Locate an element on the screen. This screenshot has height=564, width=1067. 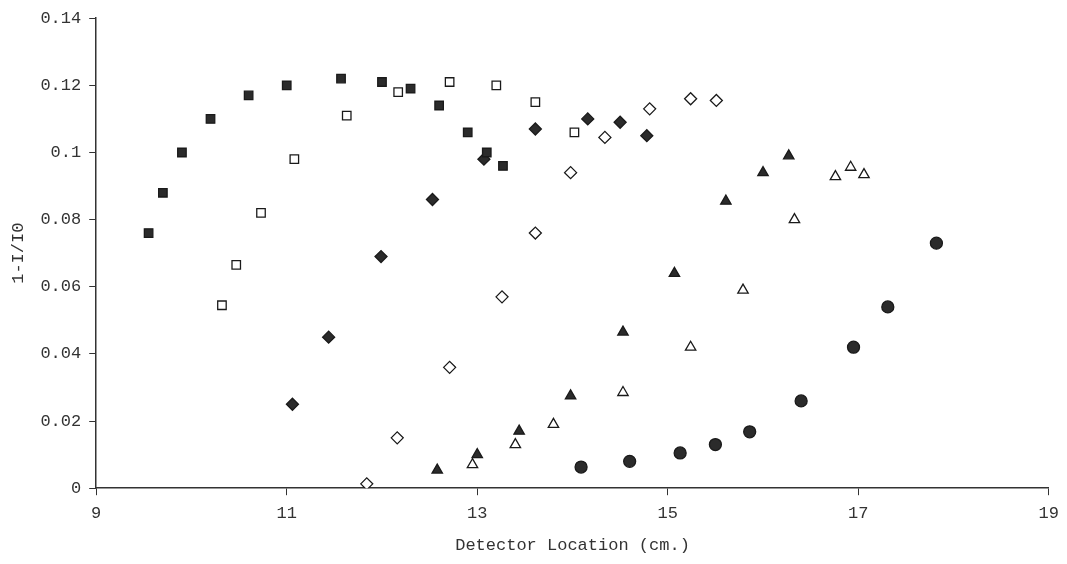
y-tick-label: 0 is located at coordinates (76, 488).